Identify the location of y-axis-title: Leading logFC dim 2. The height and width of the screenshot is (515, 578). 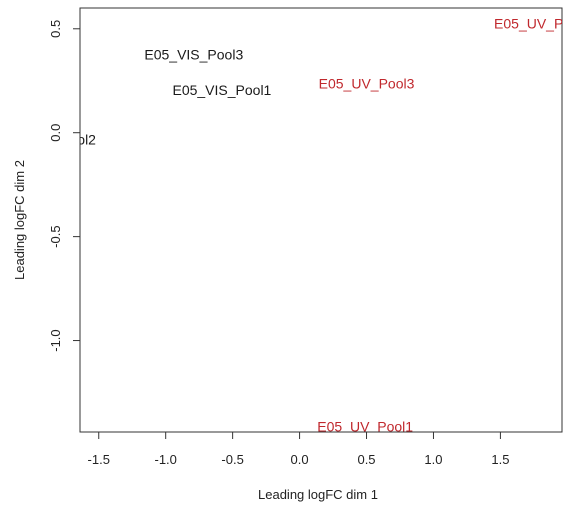
(19, 220).